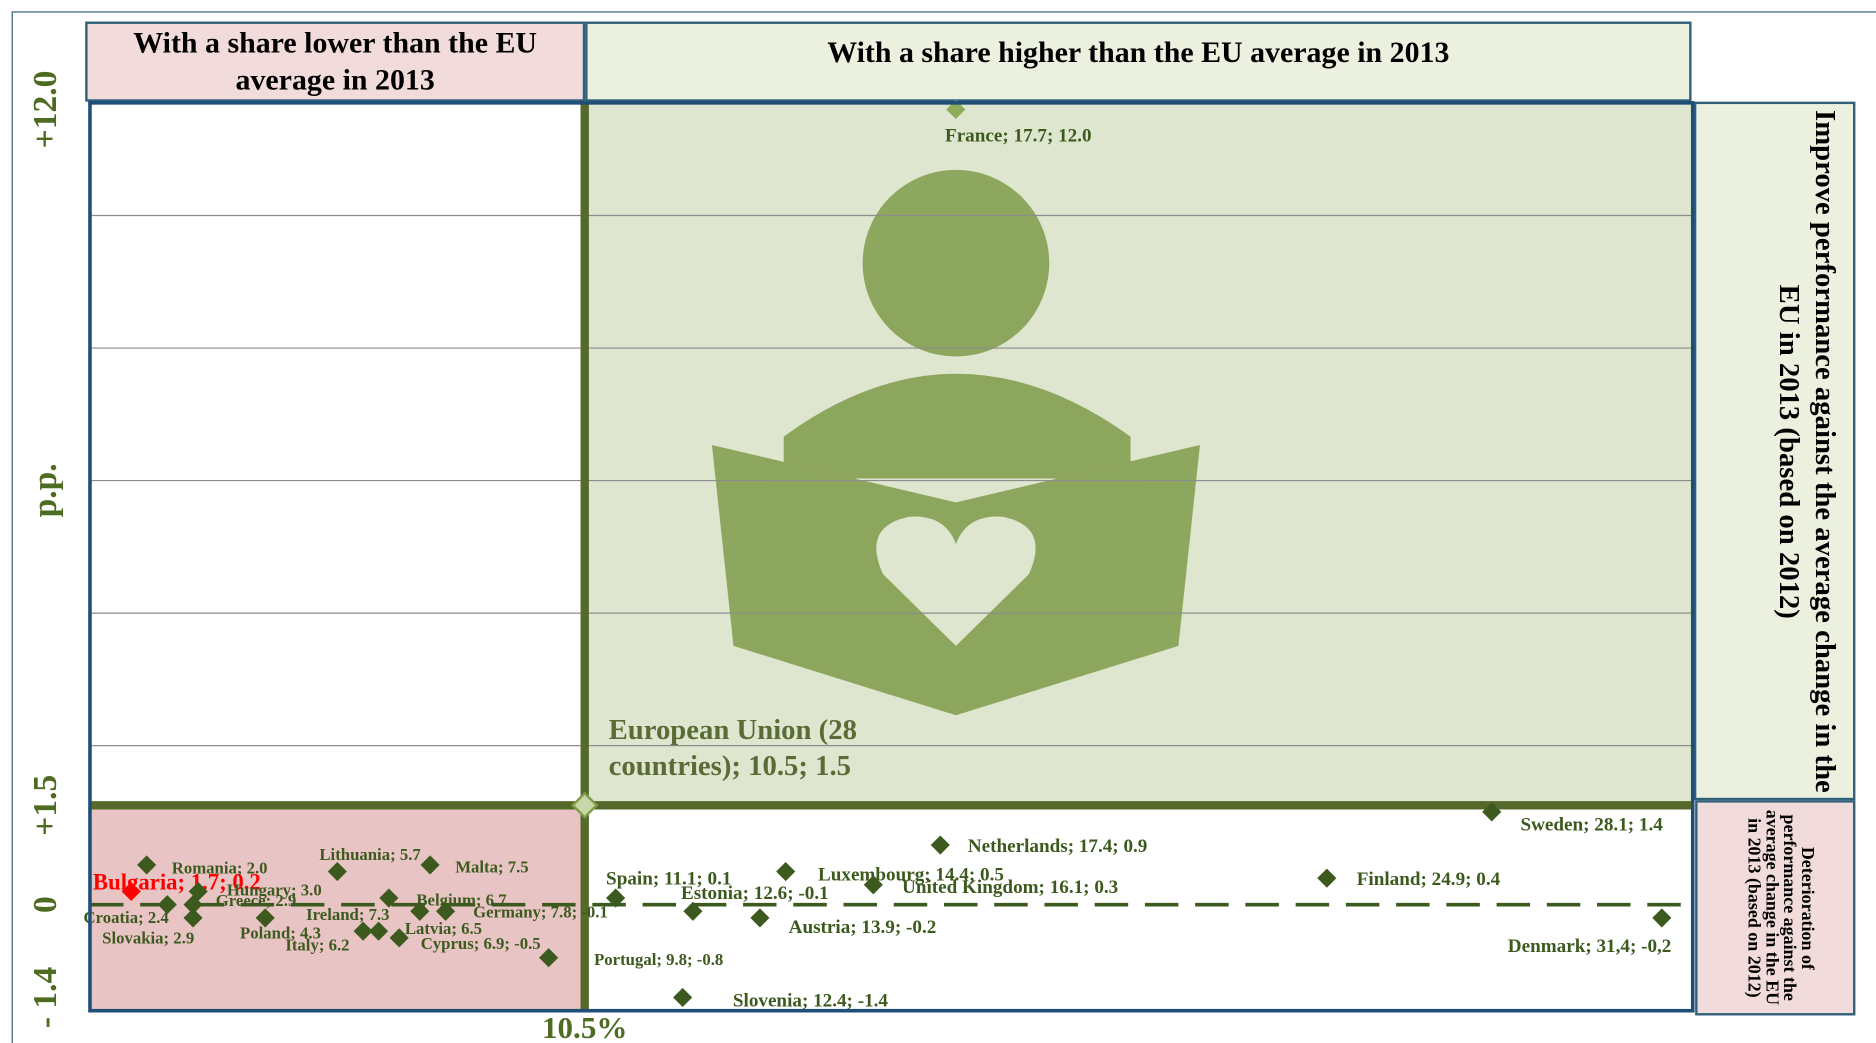 The width and height of the screenshot is (1876, 1043). Describe the element at coordinates (274, 889) in the screenshot. I see `point-label: Hungary; 3.0` at that location.